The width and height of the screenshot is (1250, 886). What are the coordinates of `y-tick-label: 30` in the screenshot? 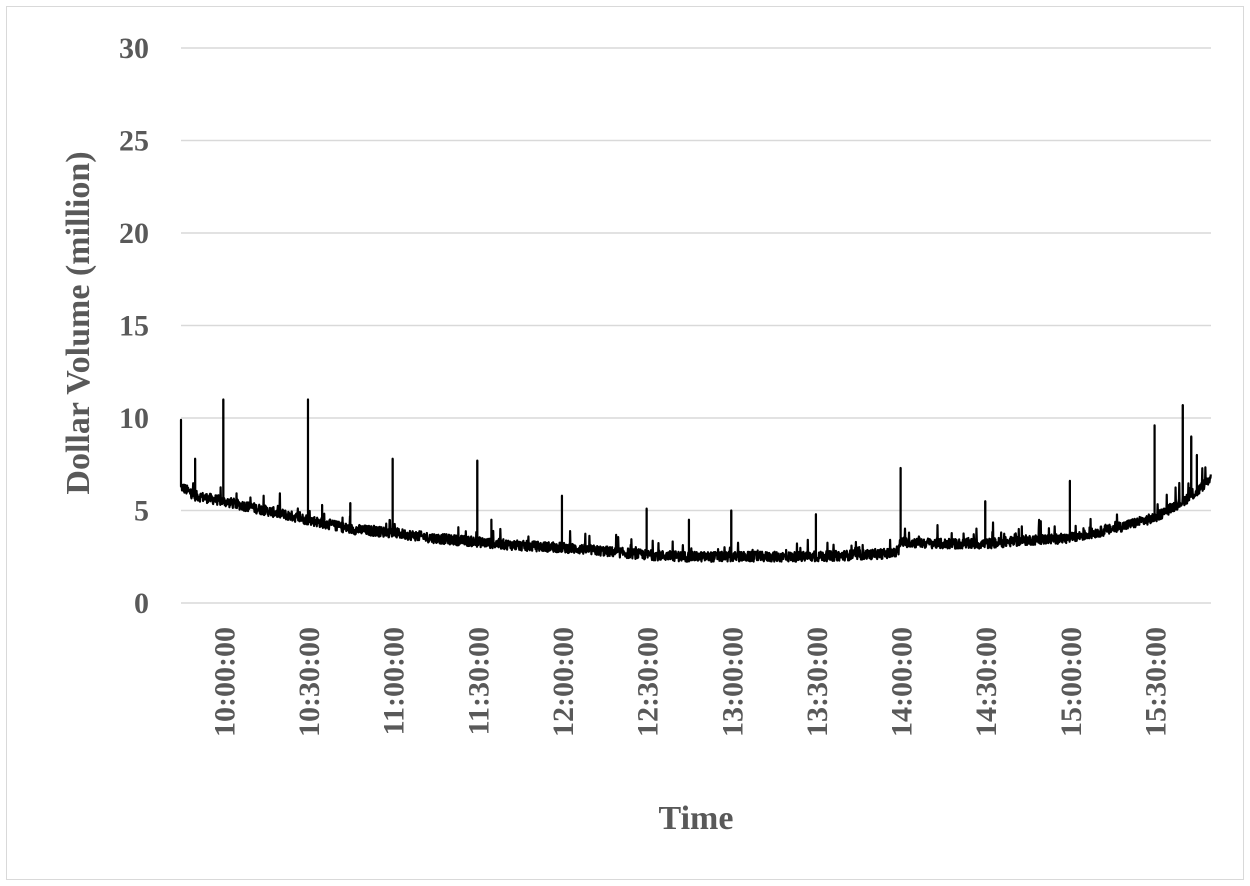 It's located at (134, 48).